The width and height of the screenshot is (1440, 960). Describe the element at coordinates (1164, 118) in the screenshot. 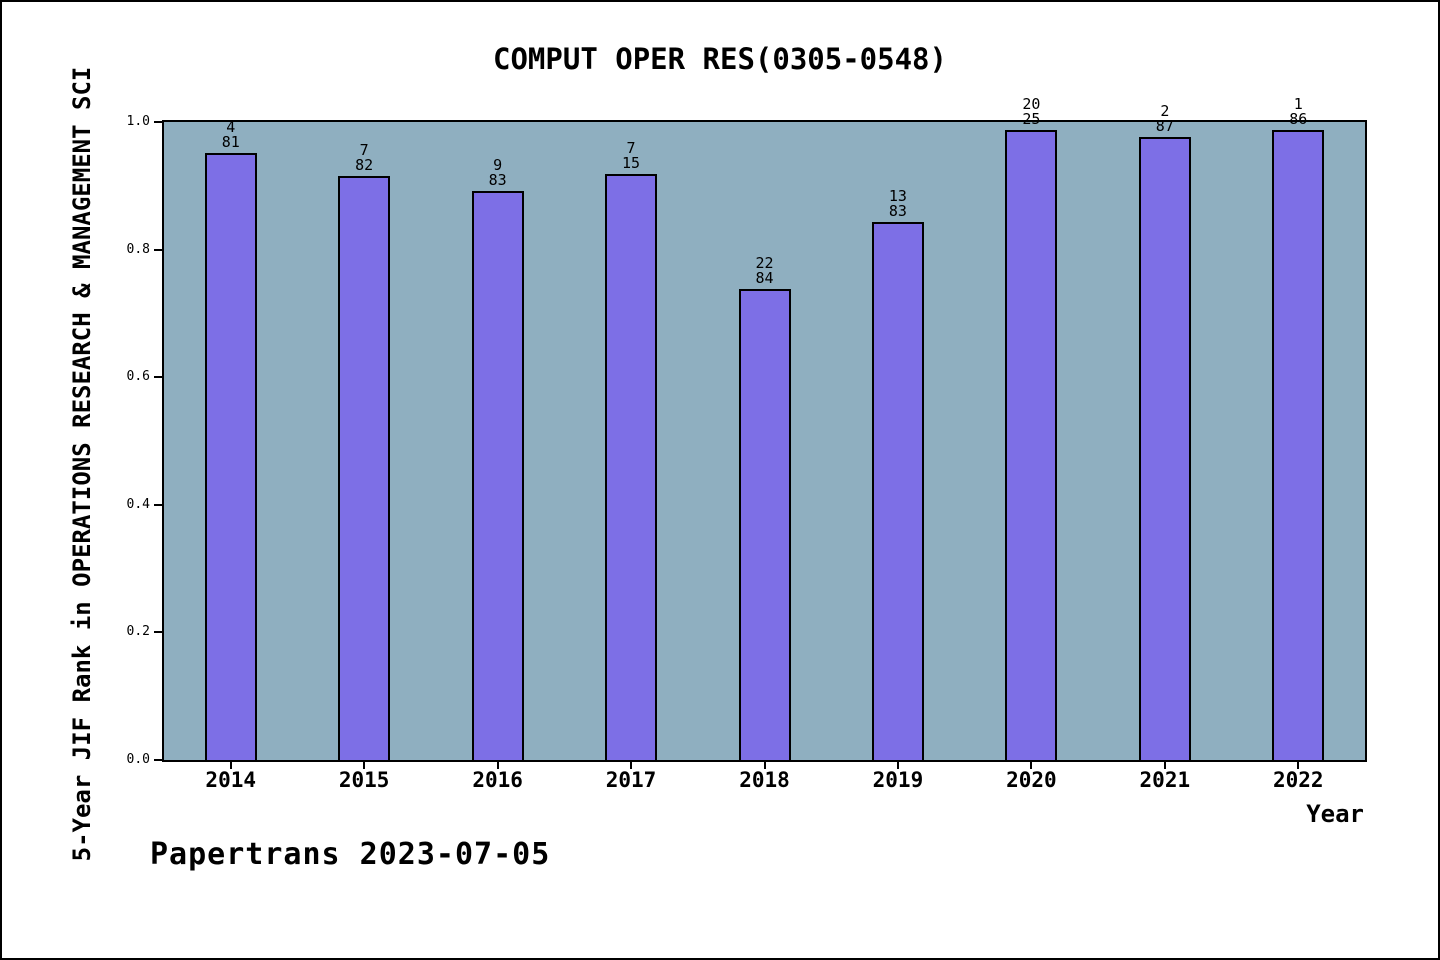

I see `bar-value-label-2021: 2 87` at that location.